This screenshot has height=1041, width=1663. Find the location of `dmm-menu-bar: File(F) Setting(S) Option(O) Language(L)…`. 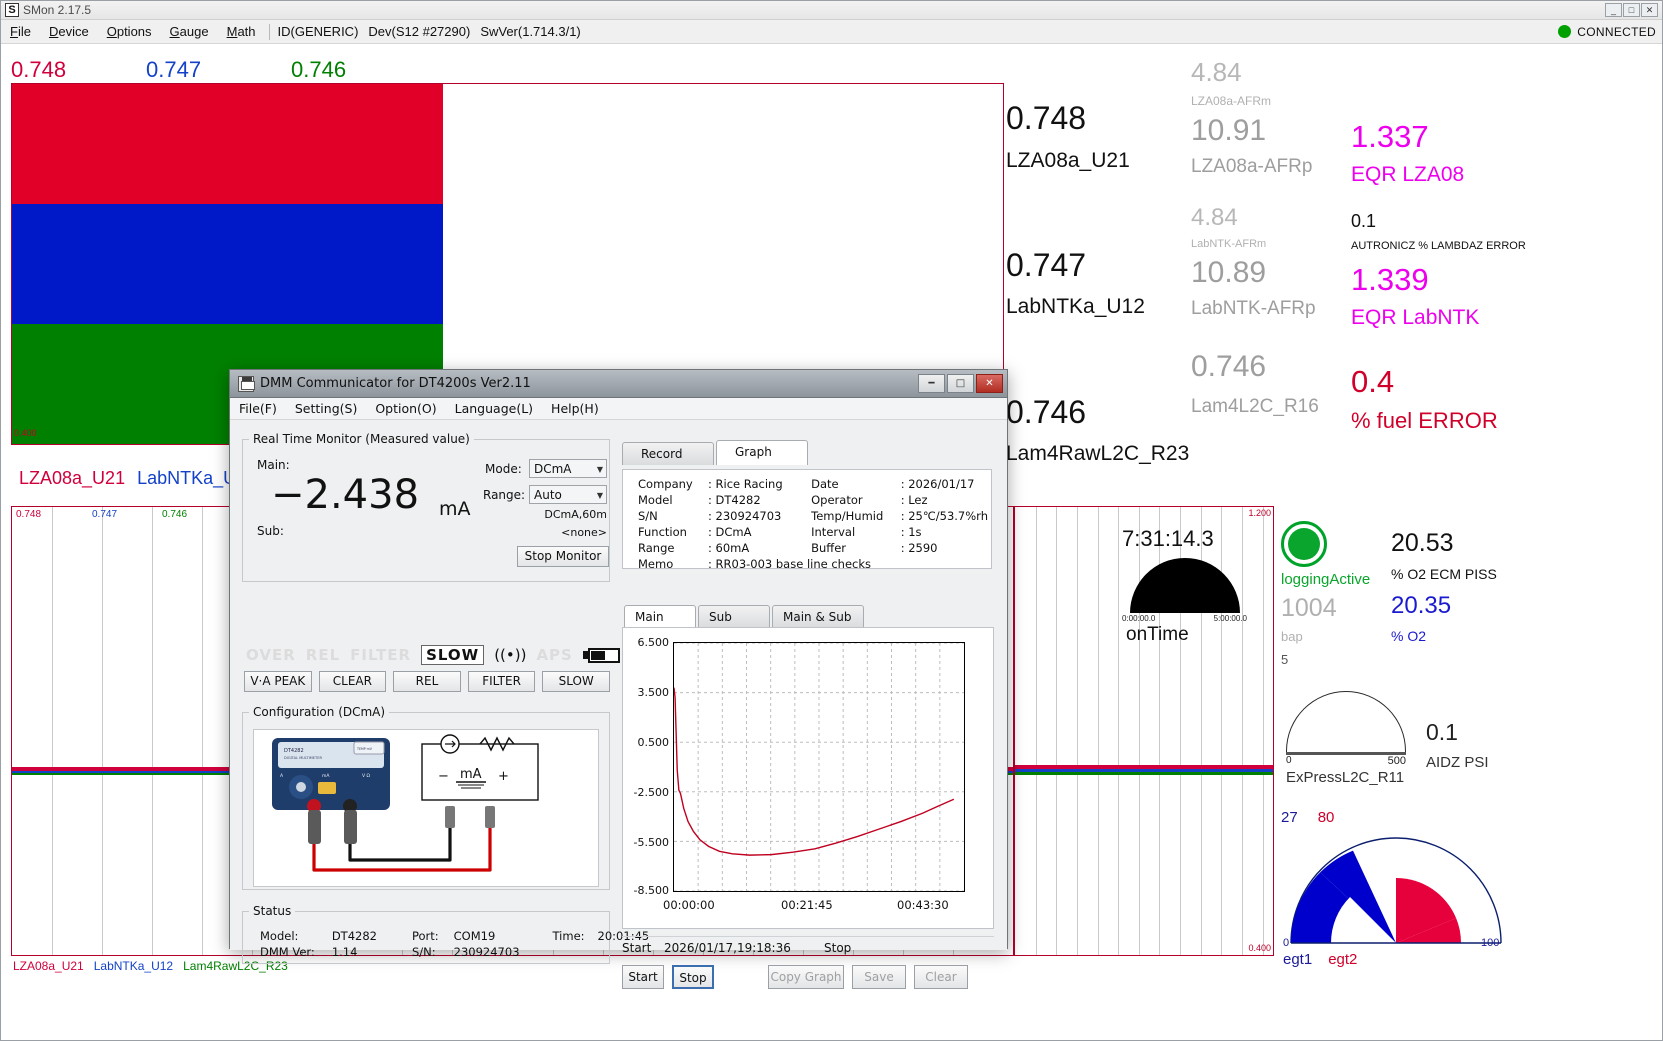

dmm-menu-bar: File(F) Setting(S) Option(O) Language(L)… is located at coordinates (618, 409).